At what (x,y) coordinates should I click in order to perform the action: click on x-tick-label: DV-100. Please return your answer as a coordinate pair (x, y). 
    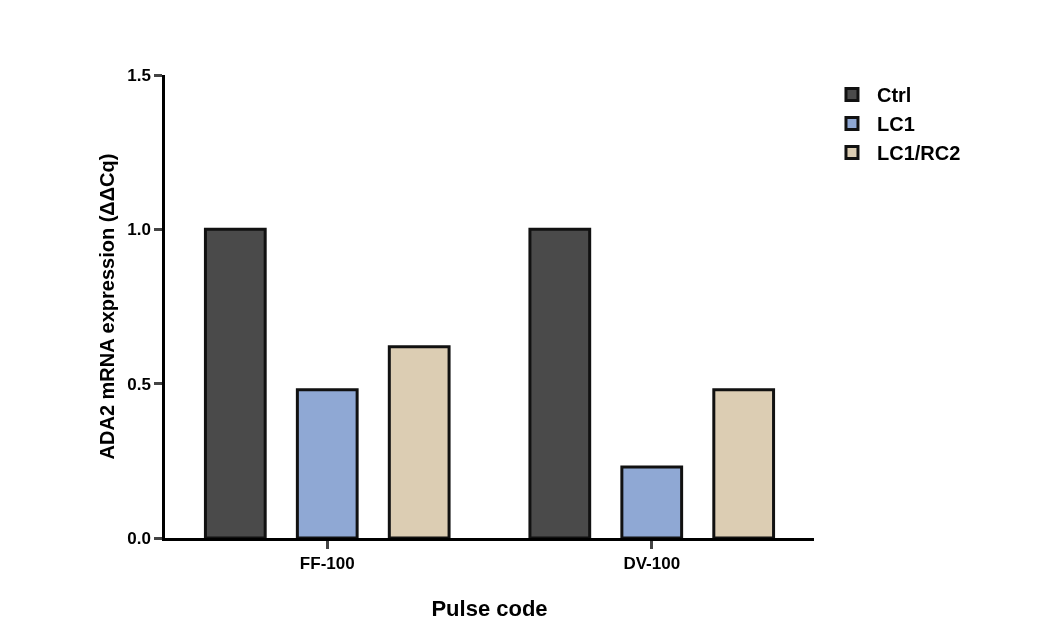
    Looking at the image, I should click on (652, 564).